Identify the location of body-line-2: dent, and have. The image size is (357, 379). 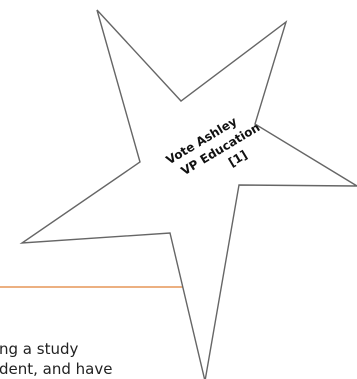
(56, 369).